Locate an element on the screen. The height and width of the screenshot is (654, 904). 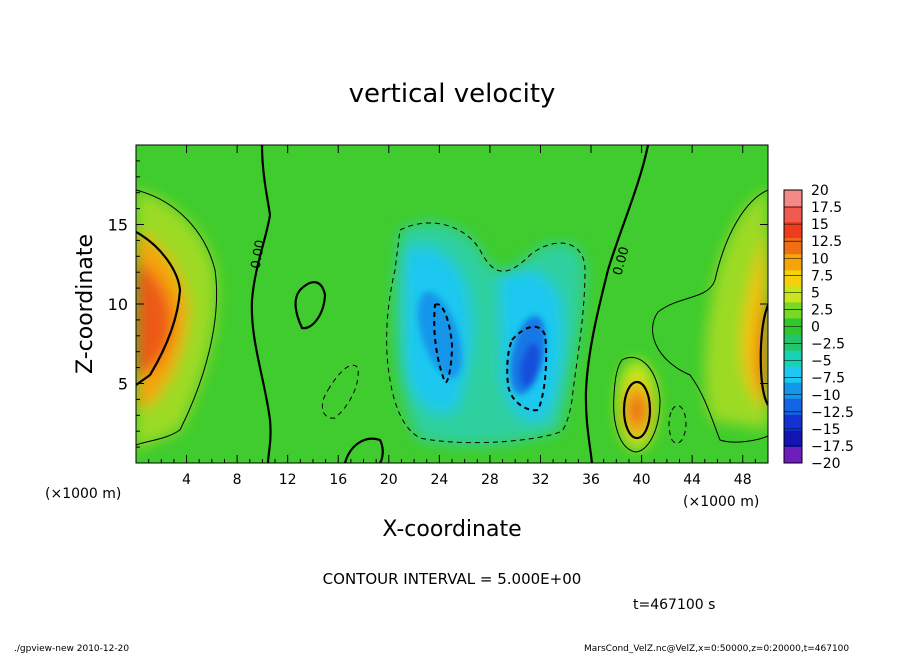
y-axis-label: Z-coordinate is located at coordinates (85, 304).